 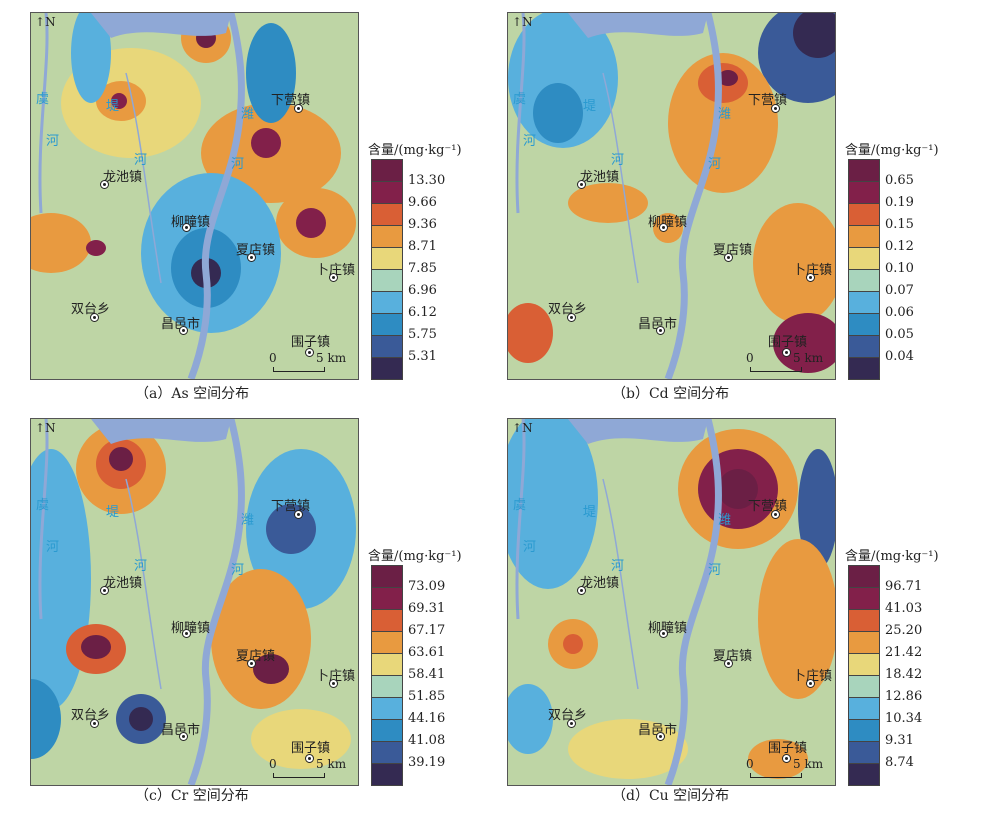 What do you see at coordinates (427, 674) in the screenshot?
I see `legend-value: 58.41` at bounding box center [427, 674].